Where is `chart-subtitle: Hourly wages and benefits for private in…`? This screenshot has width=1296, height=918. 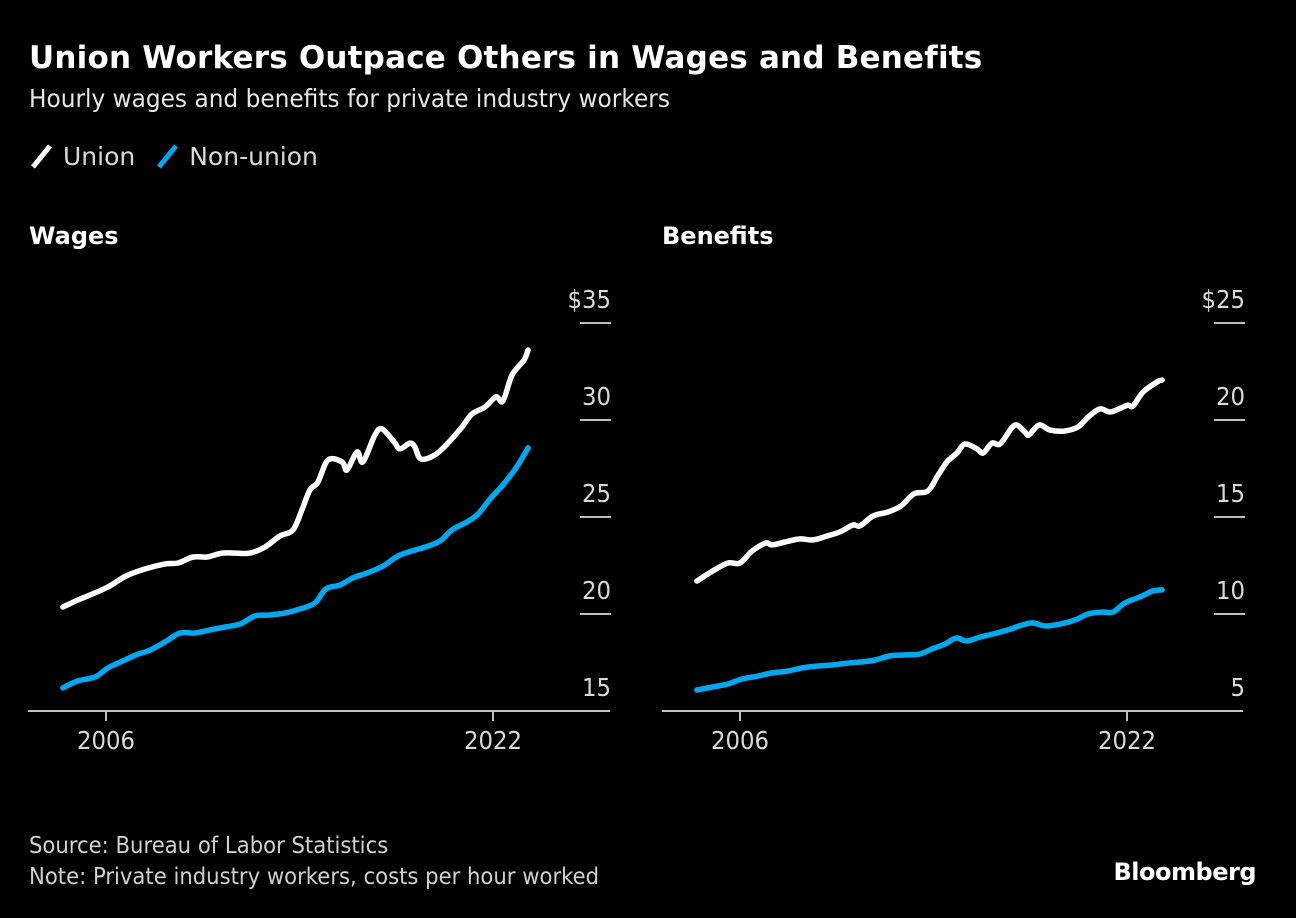 chart-subtitle: Hourly wages and benefits for private in… is located at coordinates (349, 98).